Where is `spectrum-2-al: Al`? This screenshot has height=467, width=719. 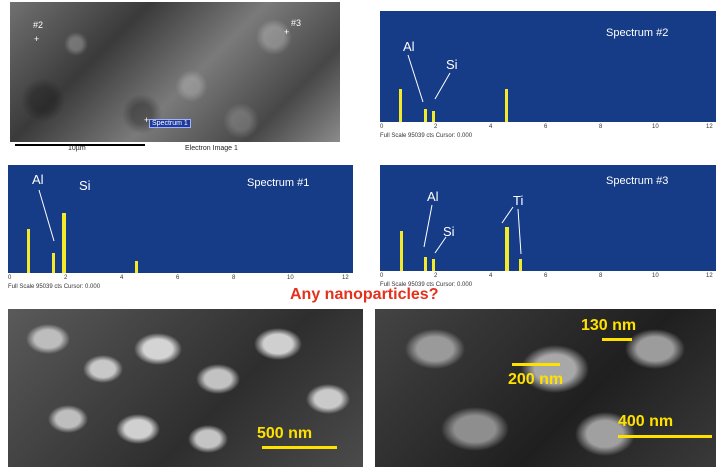 spectrum-2-al: Al is located at coordinates (409, 46).